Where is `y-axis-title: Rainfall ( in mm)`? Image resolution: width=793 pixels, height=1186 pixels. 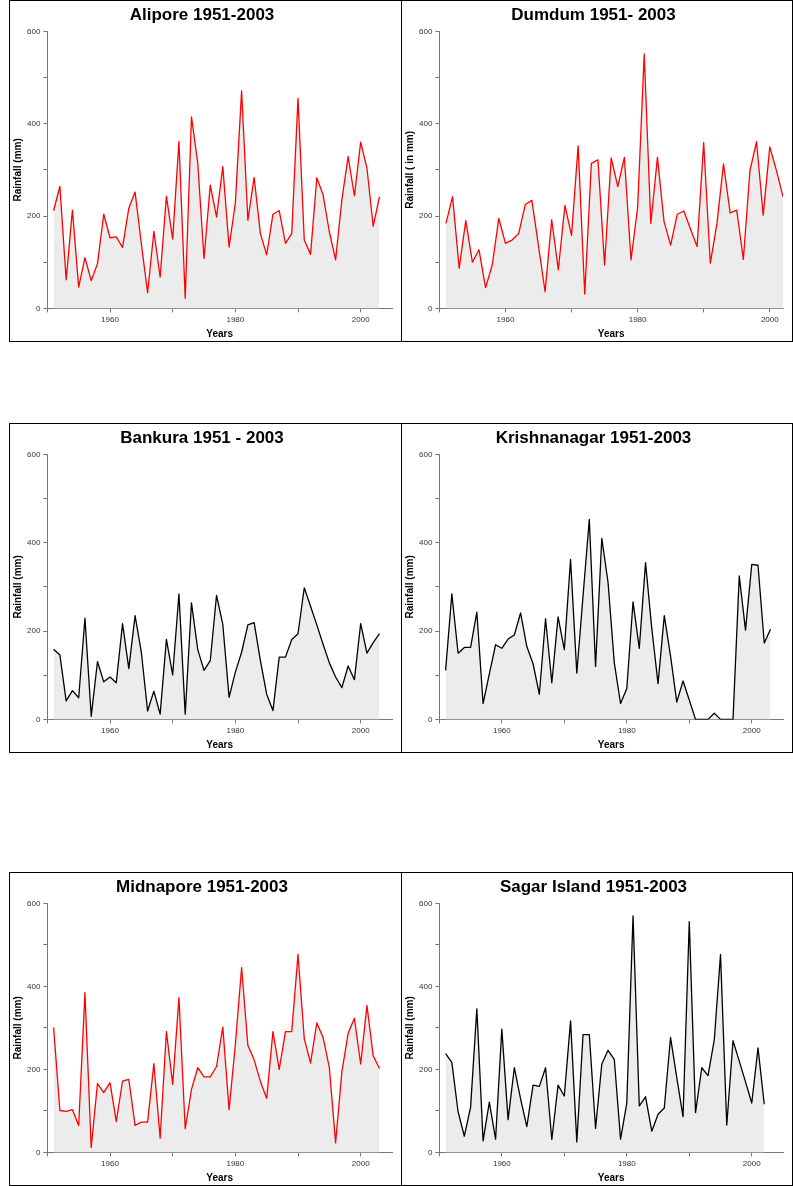 y-axis-title: Rainfall ( in mm) is located at coordinates (409, 170).